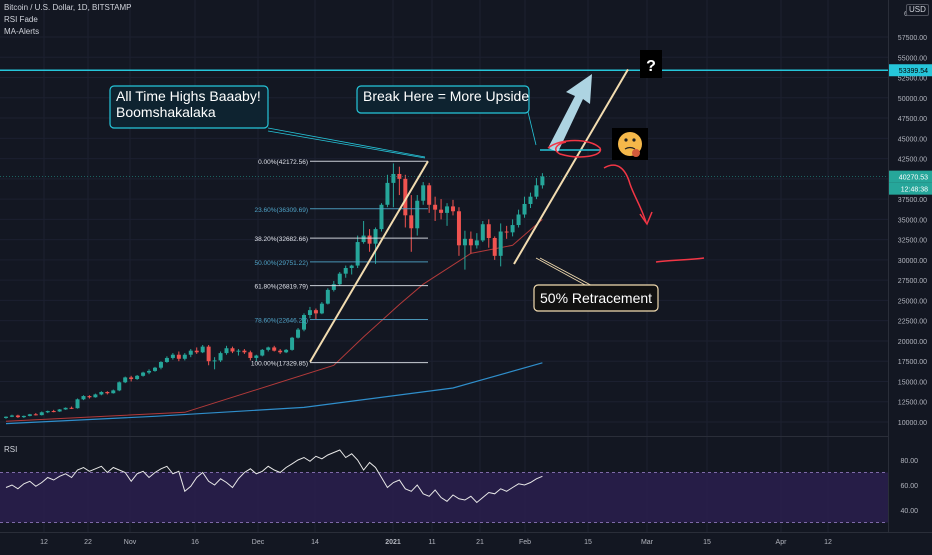 The width and height of the screenshot is (932, 555). I want to click on question-frame, so click(651, 64).